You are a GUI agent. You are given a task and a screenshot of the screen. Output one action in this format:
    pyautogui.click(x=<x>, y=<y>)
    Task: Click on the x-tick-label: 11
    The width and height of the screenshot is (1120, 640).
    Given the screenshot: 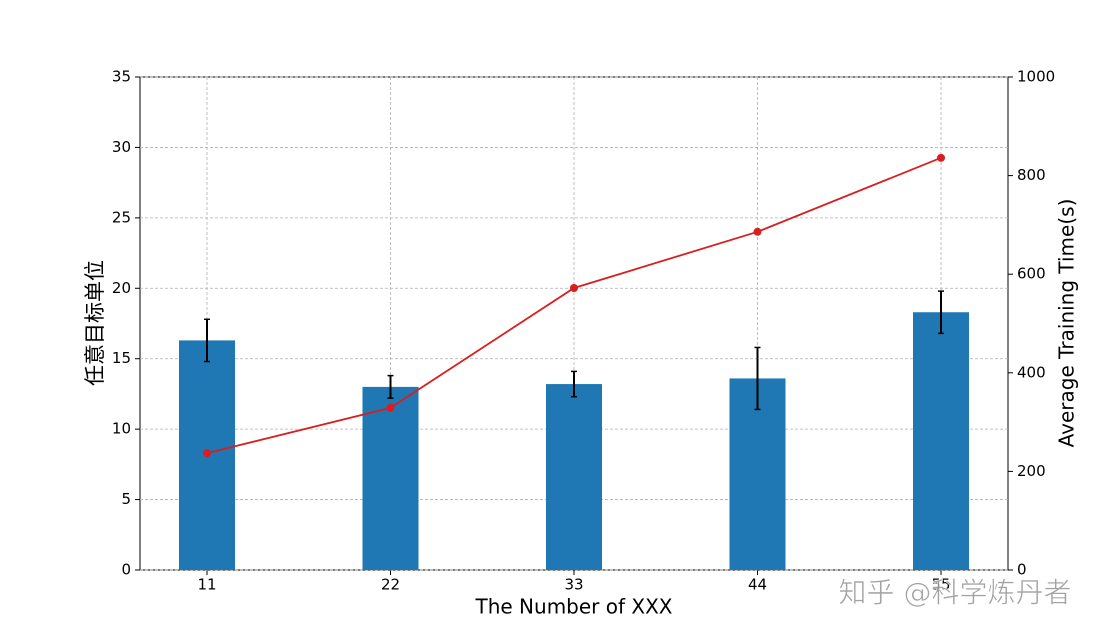 What is the action you would take?
    pyautogui.click(x=206, y=585)
    